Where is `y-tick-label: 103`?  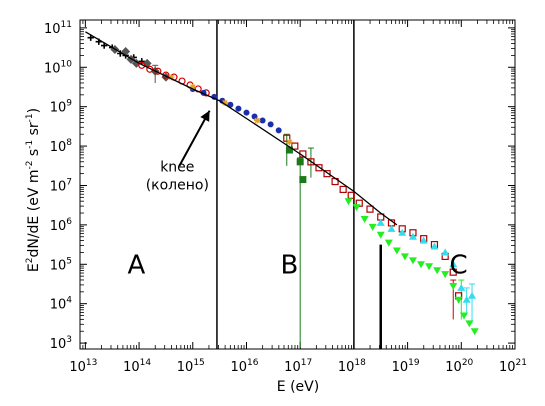
y-tick-label: 103 is located at coordinates (61, 343).